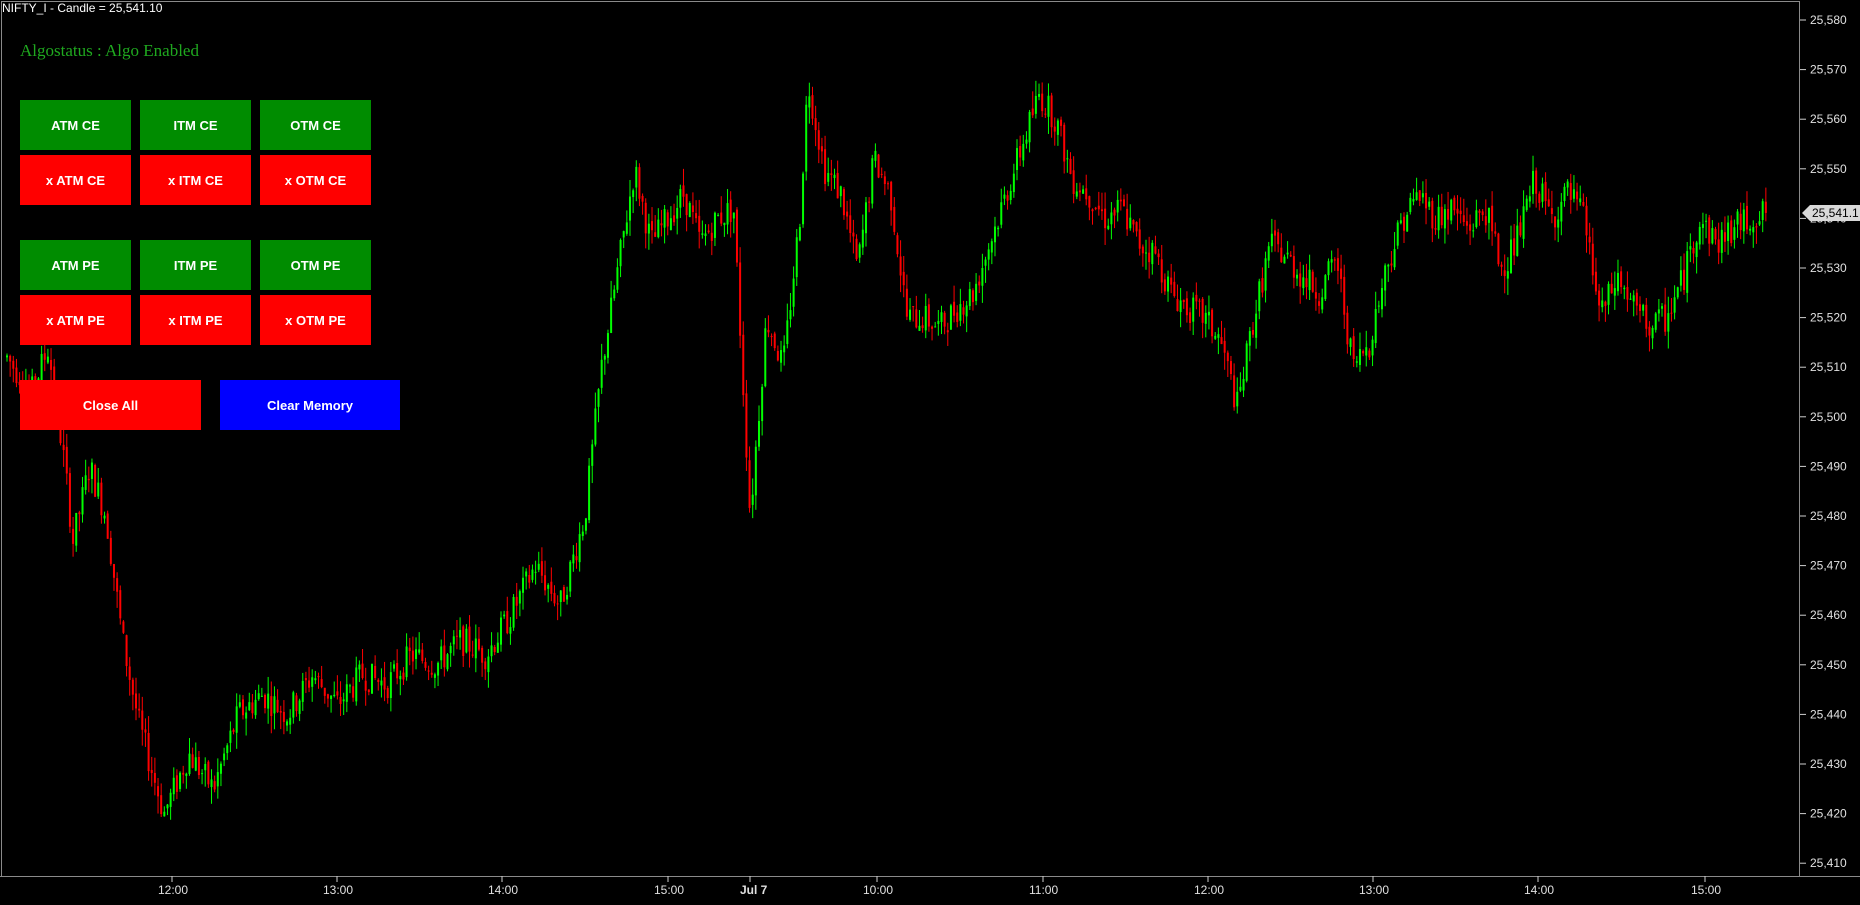 Image resolution: width=1860 pixels, height=905 pixels. Describe the element at coordinates (310, 405) in the screenshot. I see `clear-memory-button: Clear Memory` at that location.